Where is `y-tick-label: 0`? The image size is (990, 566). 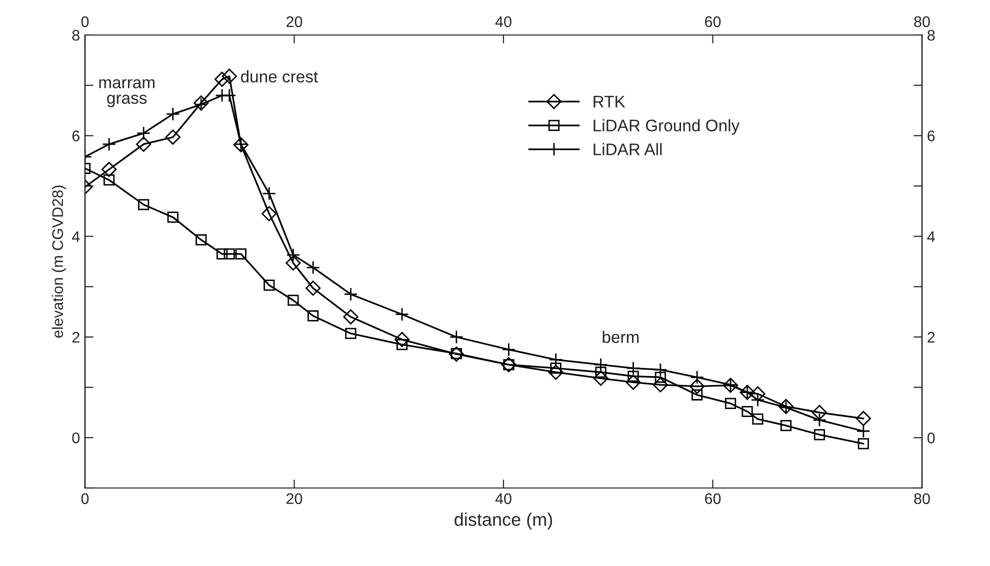 y-tick-label: 0 is located at coordinates (76, 438).